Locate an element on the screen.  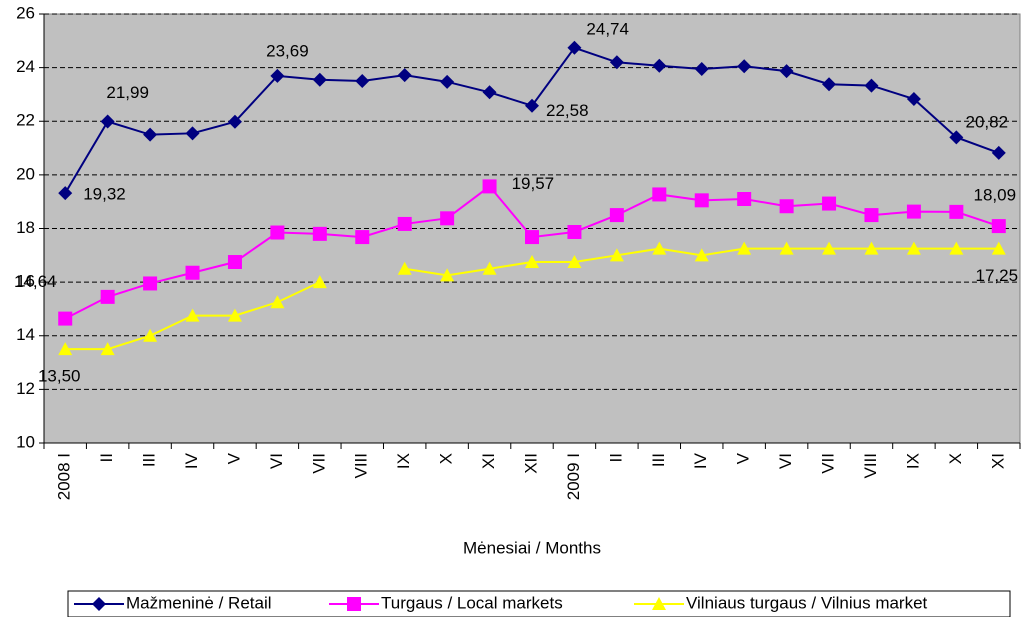
x-tick-label: XI is located at coordinates (488, 461).